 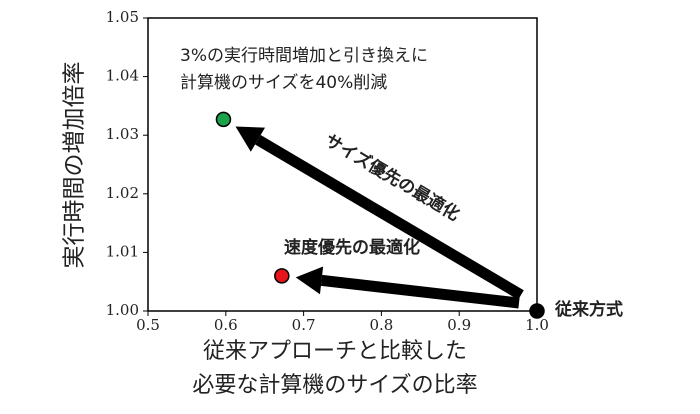 What do you see at coordinates (122, 17) in the screenshot?
I see `y-tick-label: 1.05` at bounding box center [122, 17].